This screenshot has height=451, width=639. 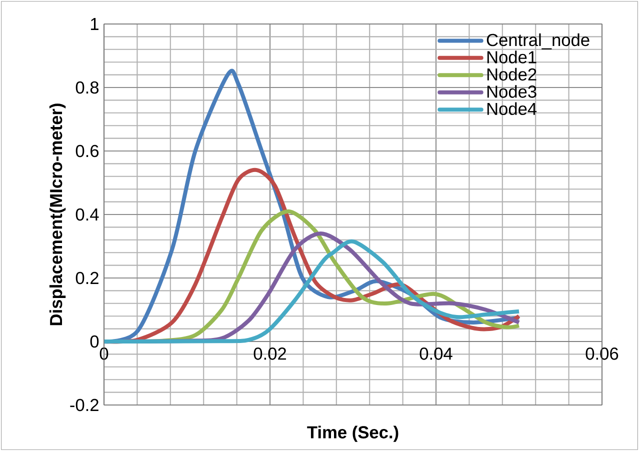 I want to click on y-tick-label: 0.8, so click(x=87, y=87).